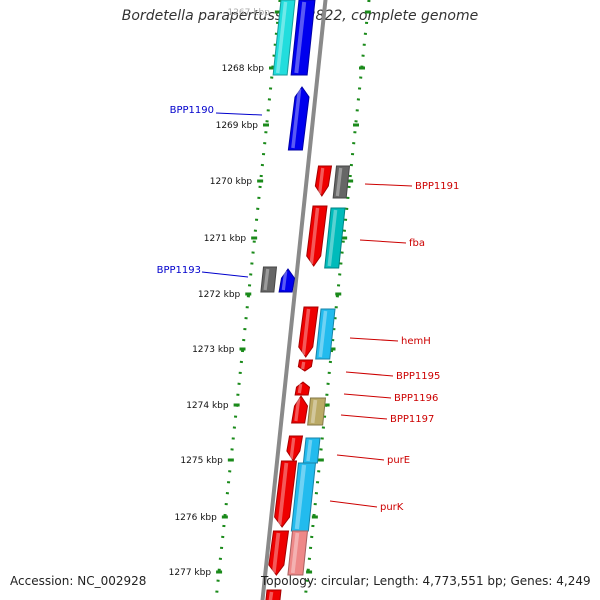 The height and width of the screenshot is (600, 600). What do you see at coordinates (416, 398) in the screenshot?
I see `gene-label-right: BPP1196` at bounding box center [416, 398].